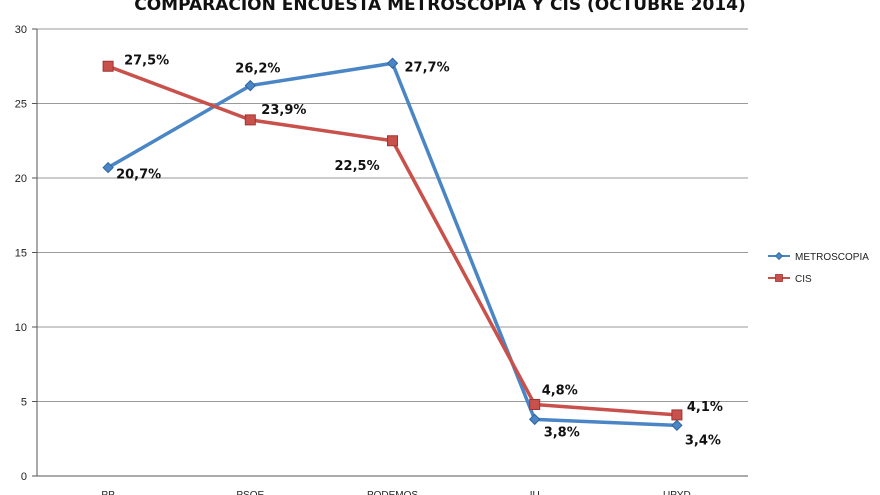  Describe the element at coordinates (21, 105) in the screenshot. I see `y-tick-label: 25` at that location.